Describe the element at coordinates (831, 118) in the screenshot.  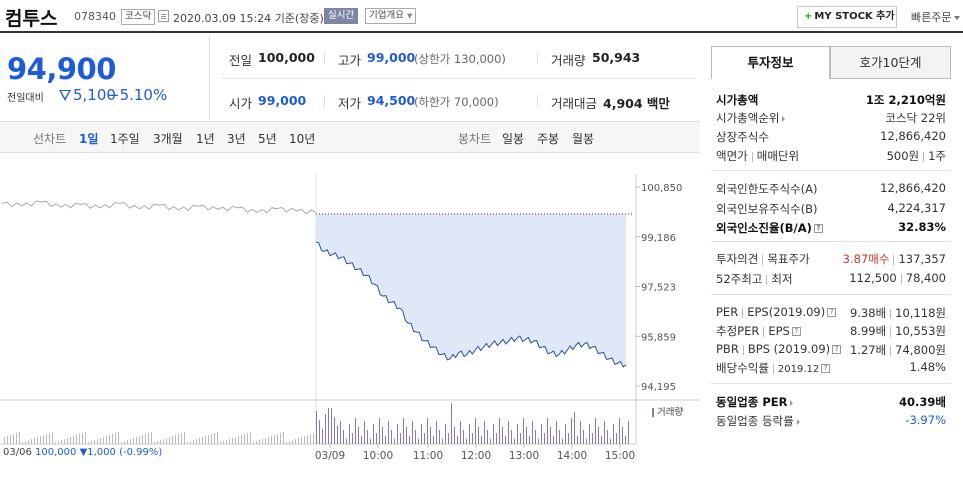
I see `cap-rank-row: 시가총액순위 코스닥 22위` at that location.